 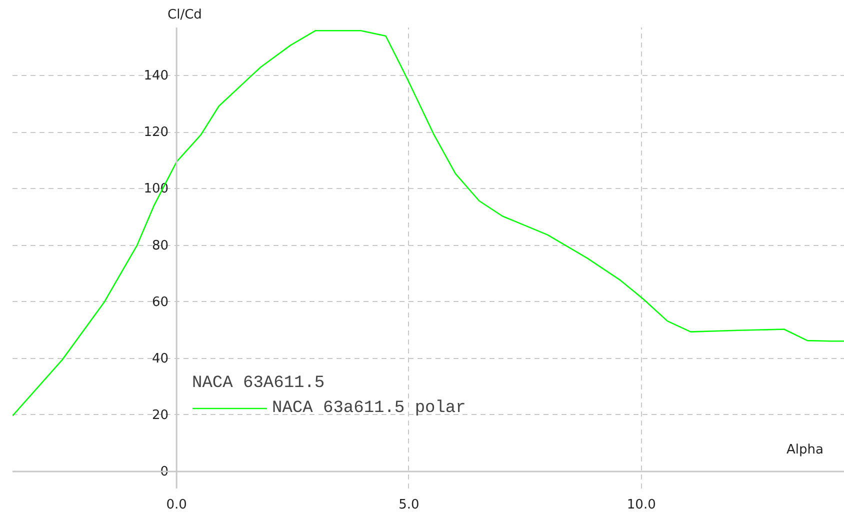 I want to click on x-tick-label: 0.0, so click(x=176, y=505).